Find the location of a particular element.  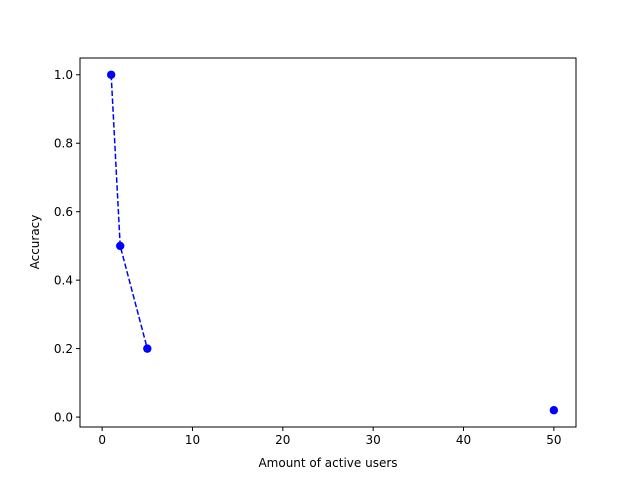

y-tick-label: 0.6 is located at coordinates (63, 212).